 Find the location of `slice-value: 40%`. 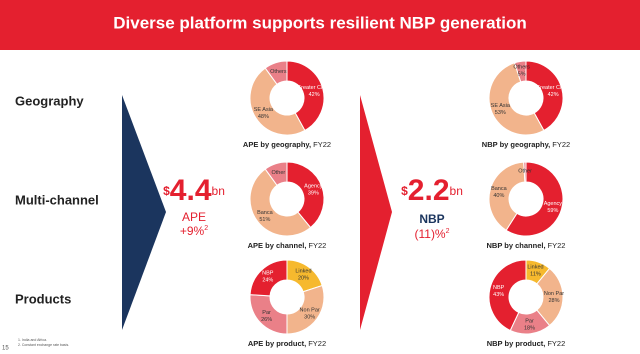

slice-value: 40% is located at coordinates (498, 196).